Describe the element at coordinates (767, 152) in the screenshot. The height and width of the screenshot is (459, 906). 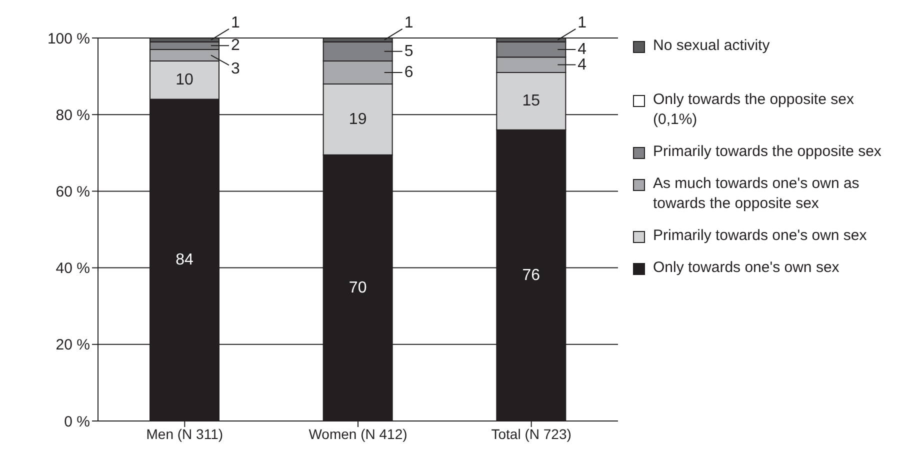
I see `legend-label: Primarily towards the opposite sex` at that location.